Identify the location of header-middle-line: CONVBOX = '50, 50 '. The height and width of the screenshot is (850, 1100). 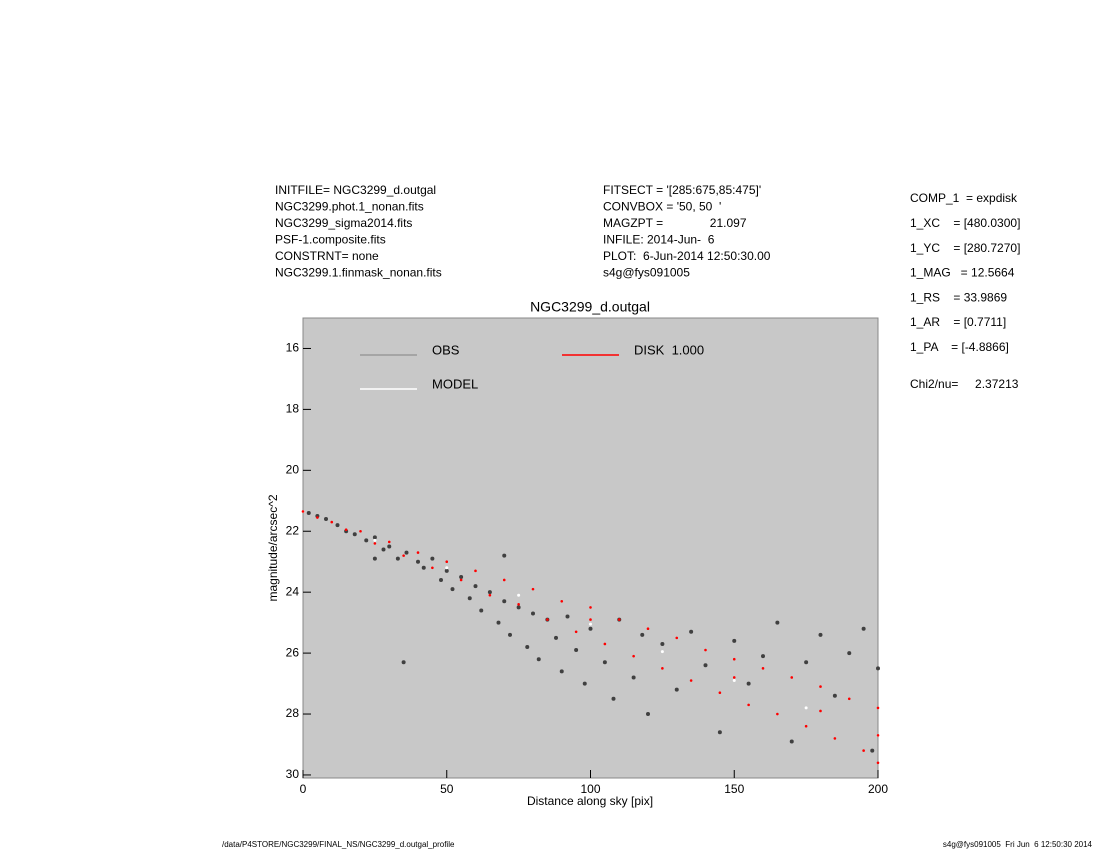
(662, 207).